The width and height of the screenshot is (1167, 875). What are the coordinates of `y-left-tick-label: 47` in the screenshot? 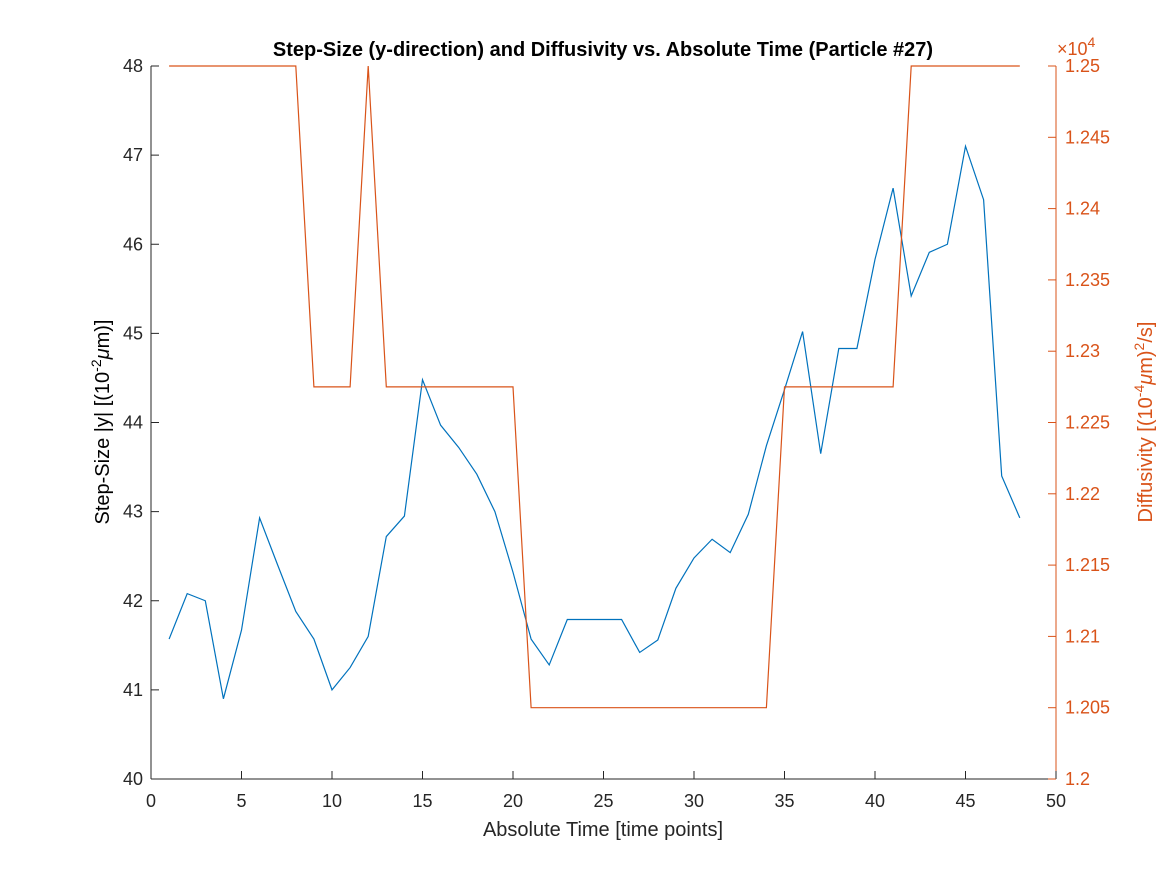 It's located at (133, 155).